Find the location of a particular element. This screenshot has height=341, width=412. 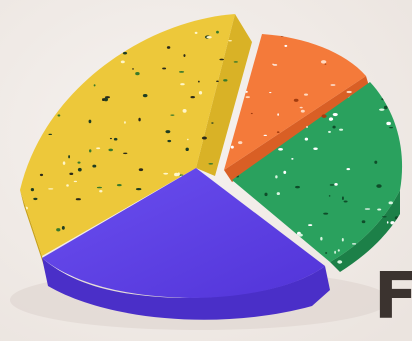

orange-slice is located at coordinates (295, 102).